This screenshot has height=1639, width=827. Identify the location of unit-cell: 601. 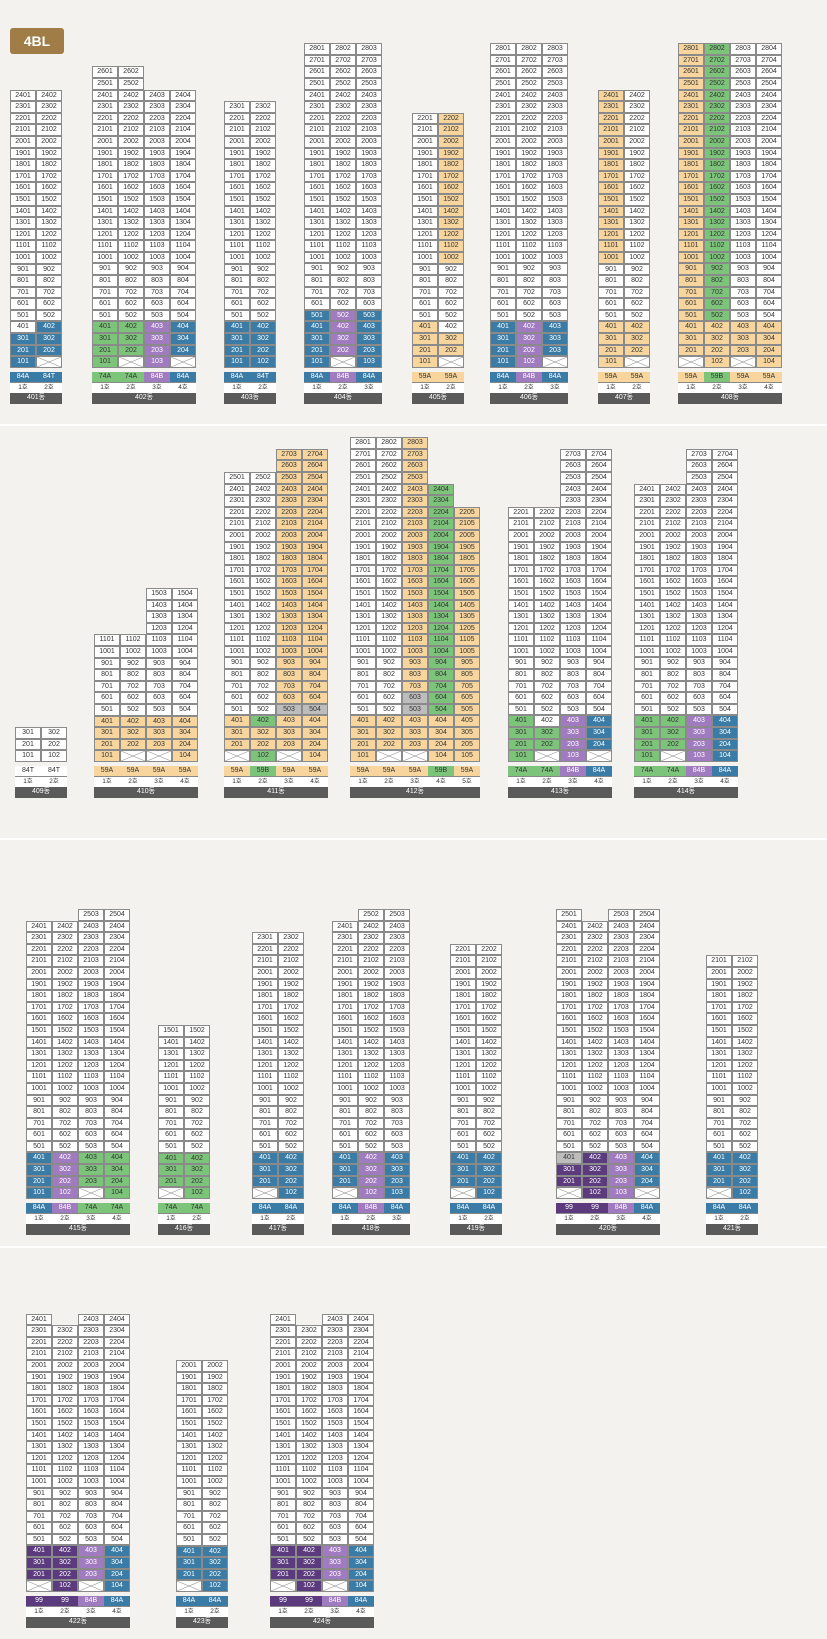
(39, 1528).